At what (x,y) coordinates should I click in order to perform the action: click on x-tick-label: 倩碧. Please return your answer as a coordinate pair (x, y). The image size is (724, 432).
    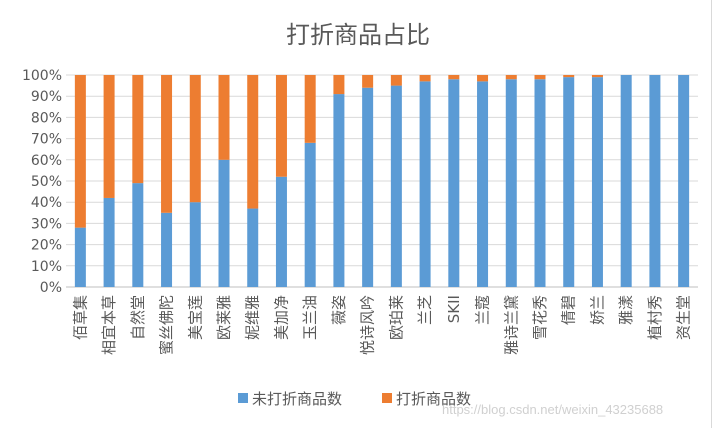
    Looking at the image, I should click on (569, 310).